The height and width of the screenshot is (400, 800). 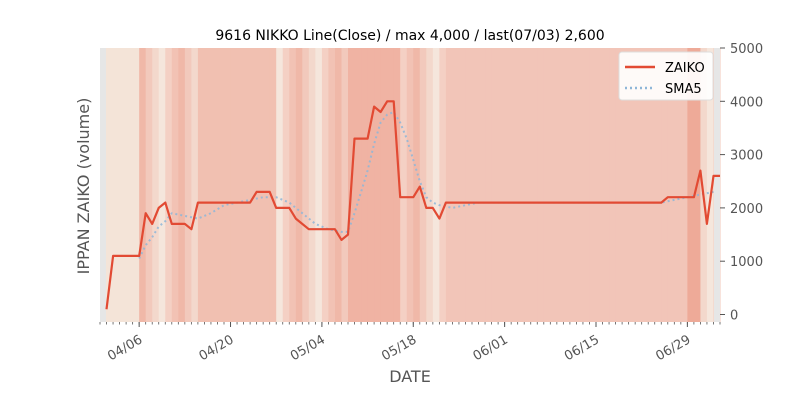 What do you see at coordinates (717, 185) in the screenshot?
I see `right-edge-band` at bounding box center [717, 185].